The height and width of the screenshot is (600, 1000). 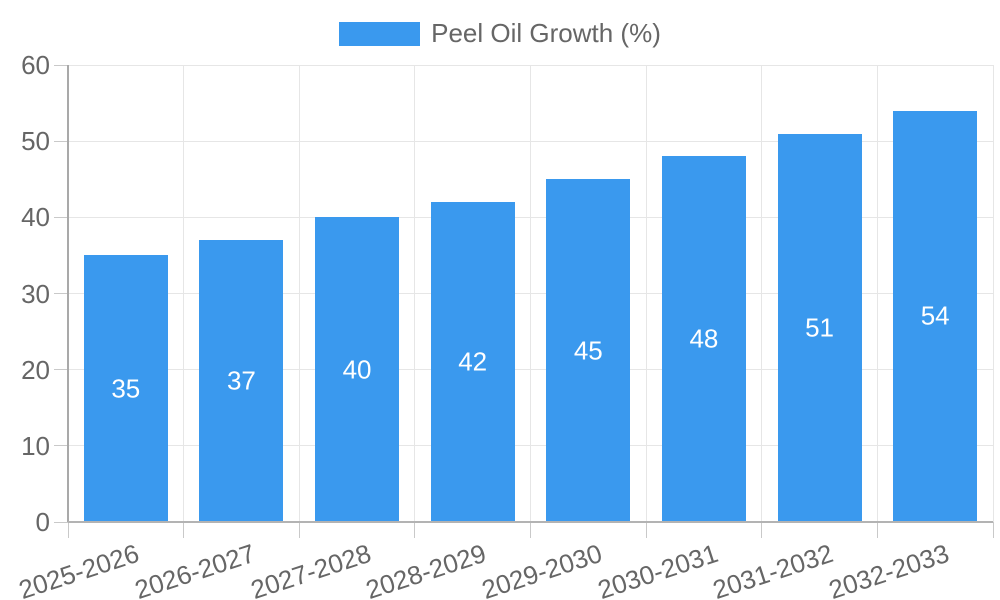 What do you see at coordinates (79, 569) in the screenshot?
I see `x-axis-tick-label: 2025-2026` at bounding box center [79, 569].